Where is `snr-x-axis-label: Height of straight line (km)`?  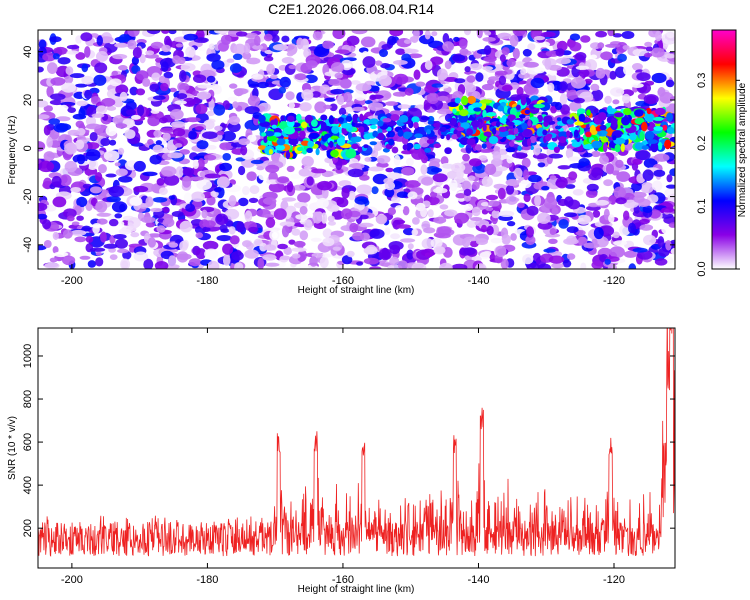 snr-x-axis-label: Height of straight line (km) is located at coordinates (356, 589).